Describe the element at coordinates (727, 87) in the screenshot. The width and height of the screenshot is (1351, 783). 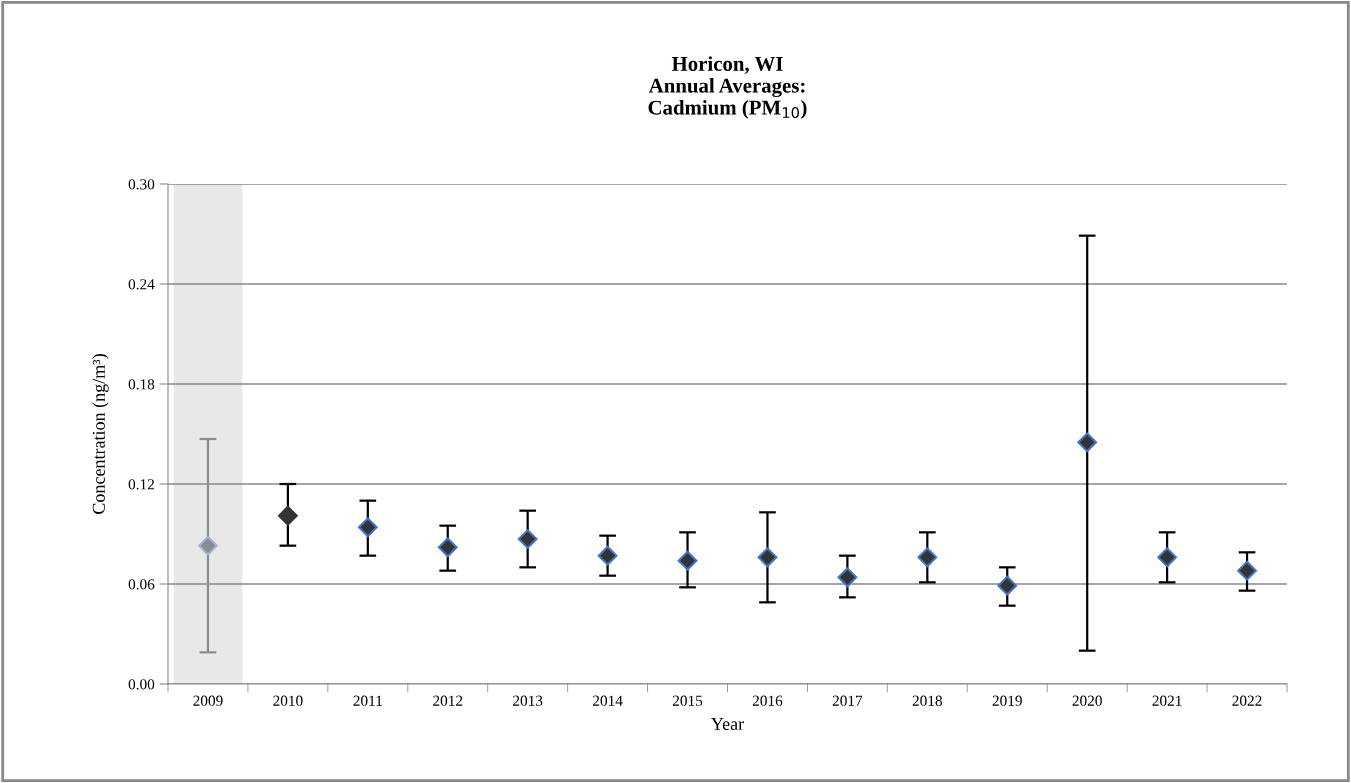
I see `chart-title: Horicon, WI Annual Averages: Cadmium (PM$_{10}$)` at that location.